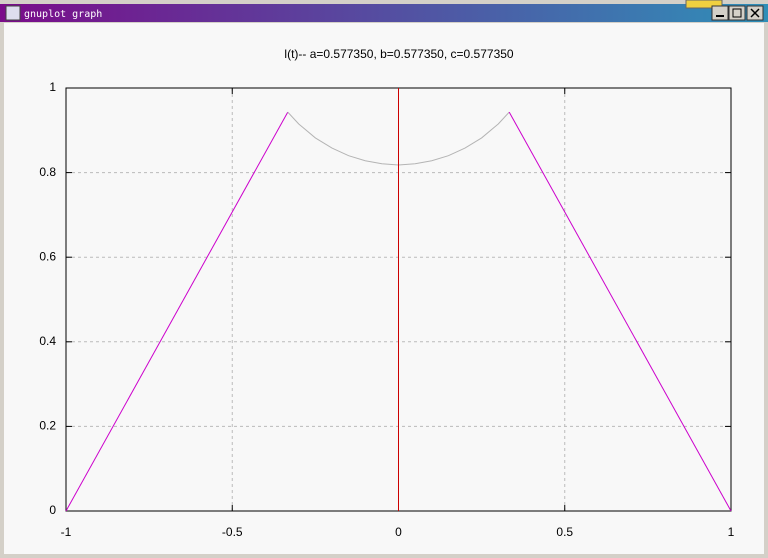 This screenshot has width=768, height=558. I want to click on minimize-button, so click(720, 13).